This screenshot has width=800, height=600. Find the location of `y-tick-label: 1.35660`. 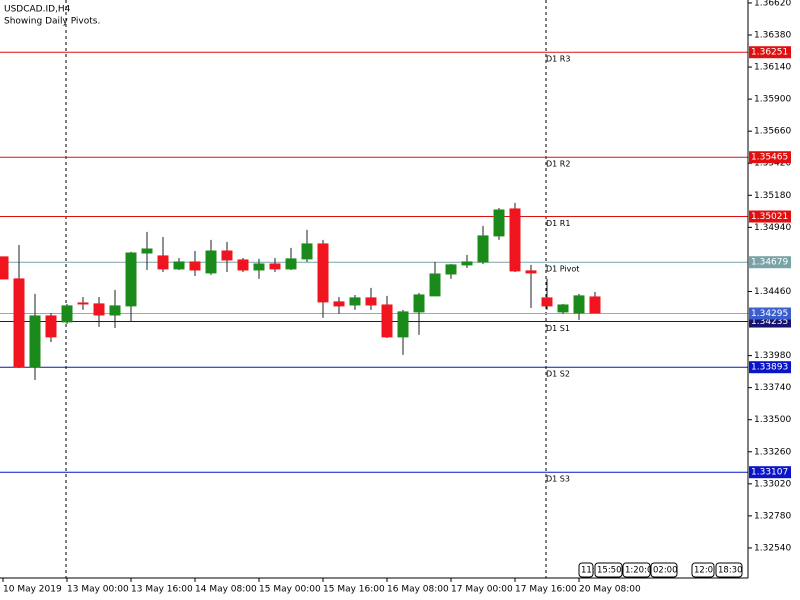

y-tick-label: 1.35660 is located at coordinates (772, 132).